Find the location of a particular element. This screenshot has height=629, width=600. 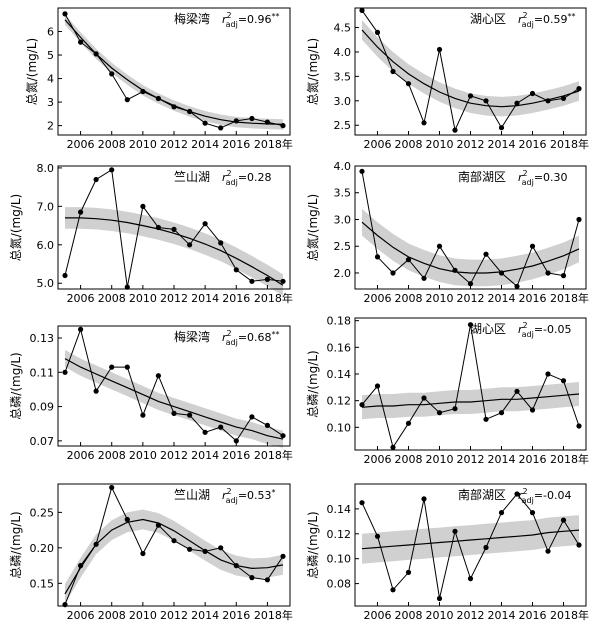

y-tick-label: 3.5 is located at coordinates (343, 193).